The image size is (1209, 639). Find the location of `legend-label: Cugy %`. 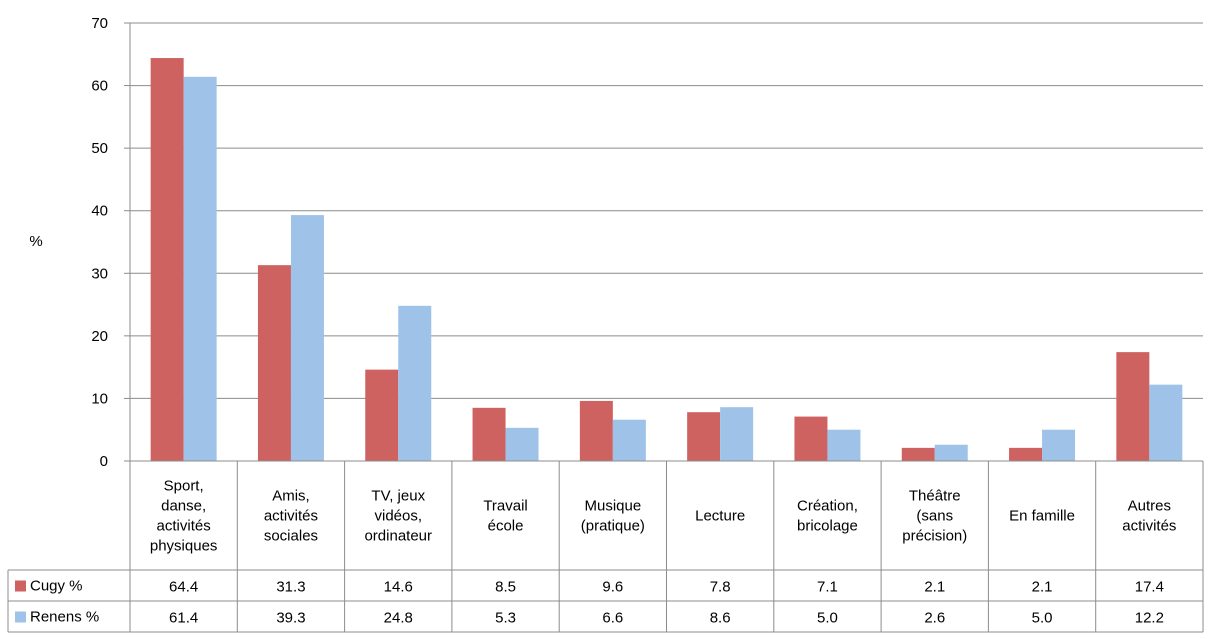

legend-label: Cugy % is located at coordinates (56, 586).